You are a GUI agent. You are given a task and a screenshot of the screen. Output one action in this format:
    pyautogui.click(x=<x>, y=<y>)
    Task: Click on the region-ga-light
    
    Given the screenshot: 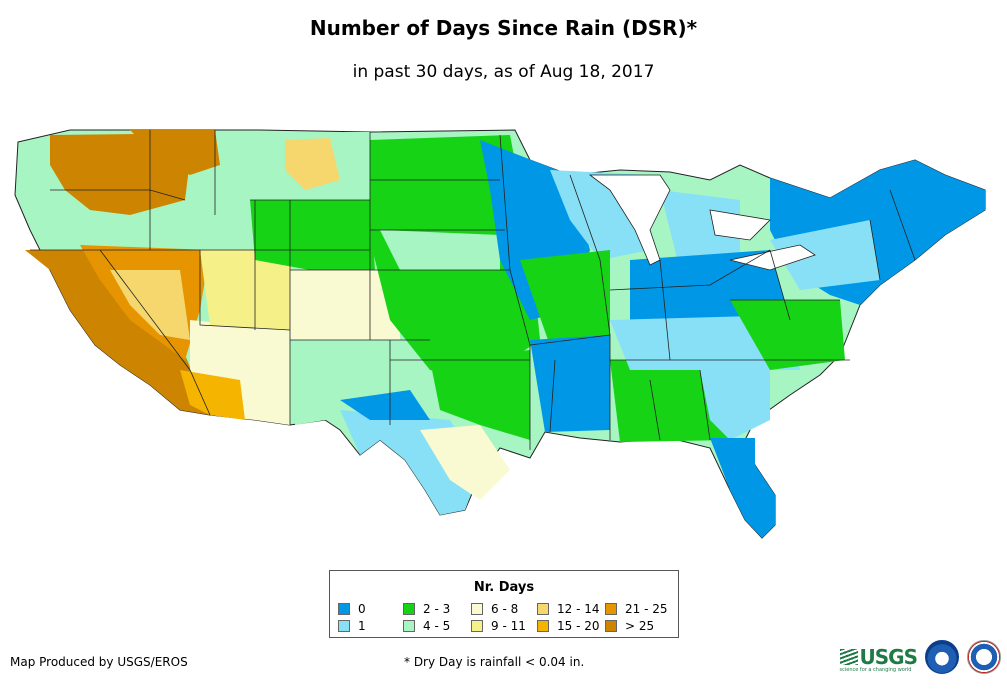 What is the action you would take?
    pyautogui.click(x=735, y=405)
    